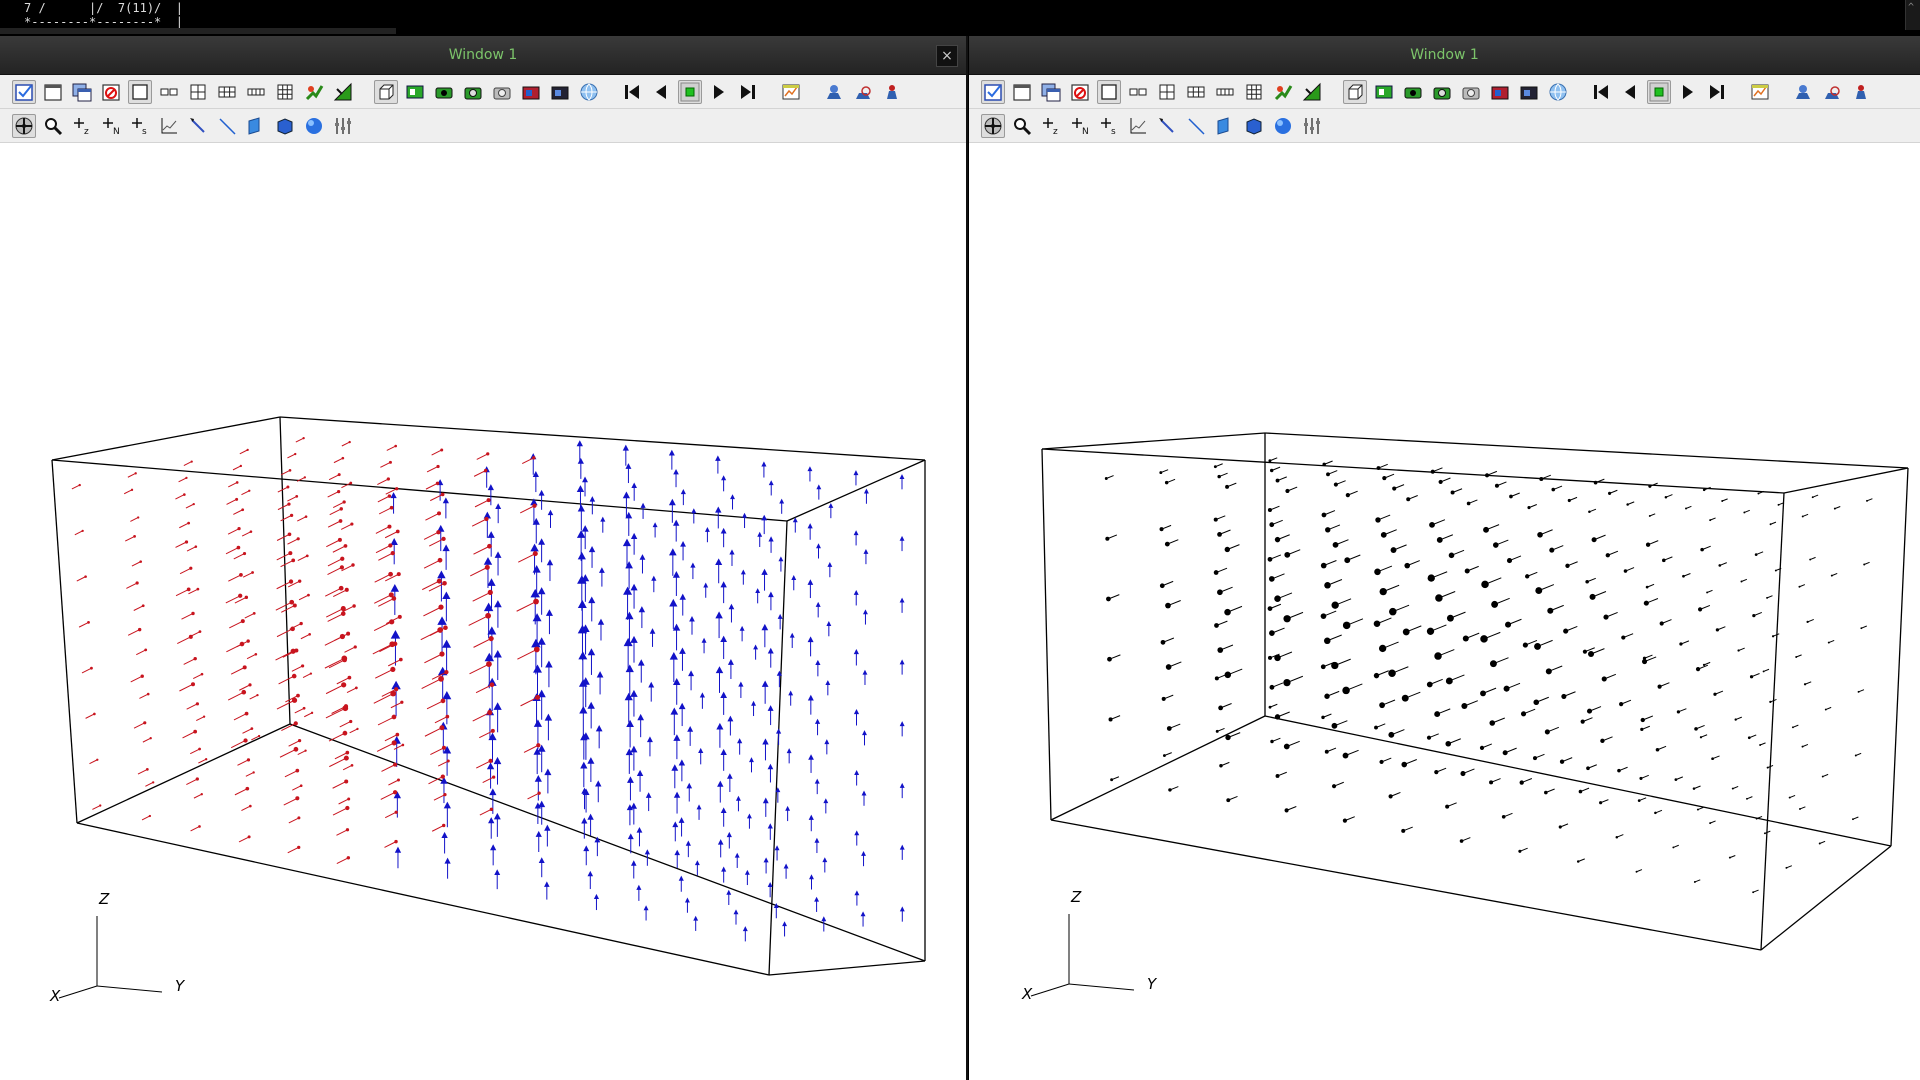  Describe the element at coordinates (1912, 15) in the screenshot. I see `terminal-scrollbar: ^` at that location.